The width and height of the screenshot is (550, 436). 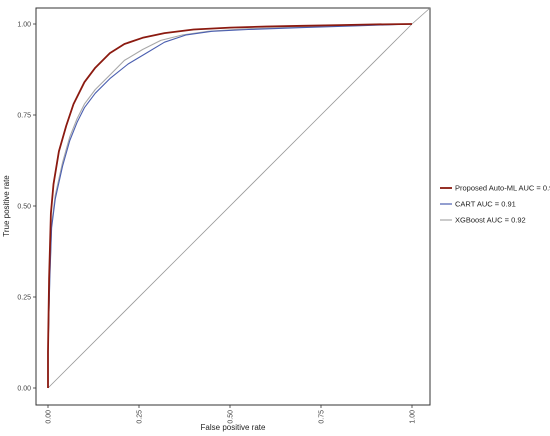 I want to click on legend-label-1: CART AUC = 0.91, so click(x=485, y=204).